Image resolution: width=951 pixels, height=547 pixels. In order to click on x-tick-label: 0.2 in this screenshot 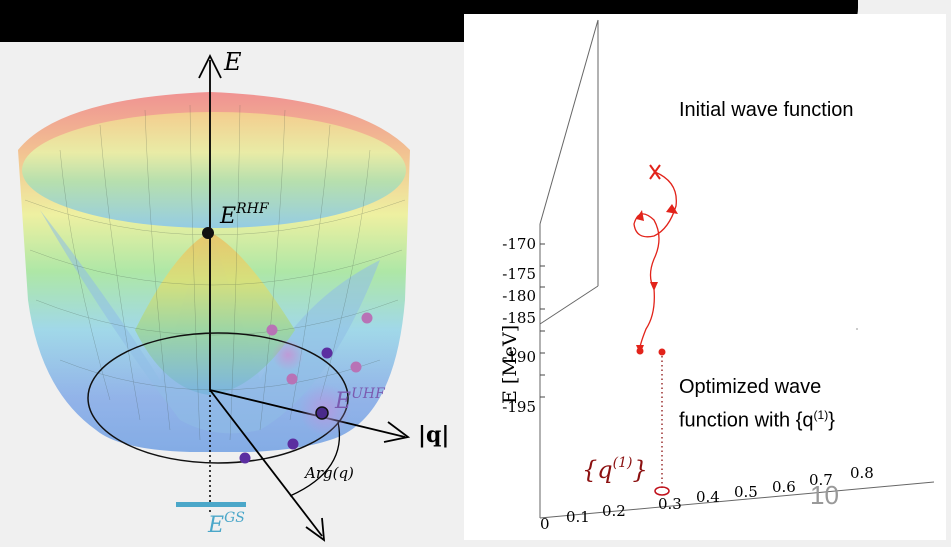, I will do `click(614, 511)`.